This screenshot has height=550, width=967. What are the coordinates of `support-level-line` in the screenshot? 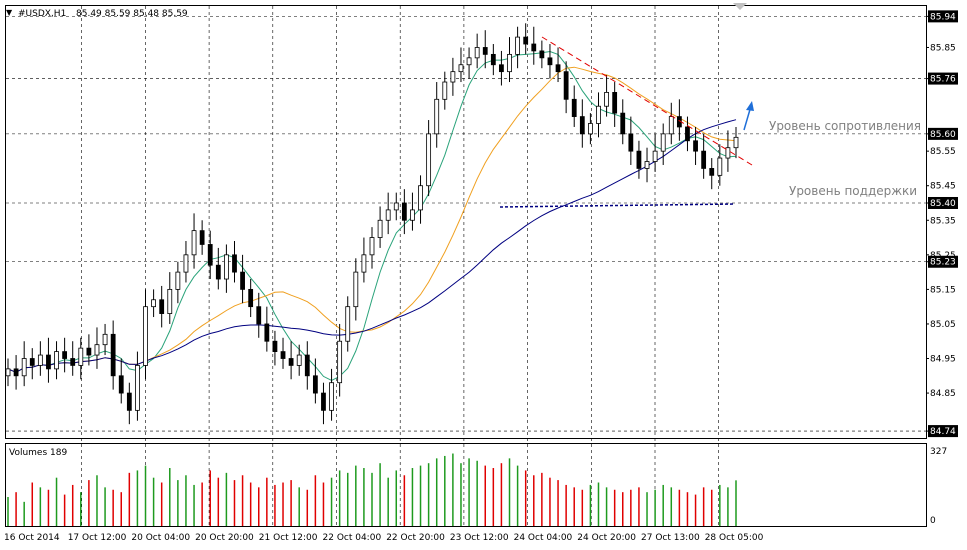 It's located at (617, 205).